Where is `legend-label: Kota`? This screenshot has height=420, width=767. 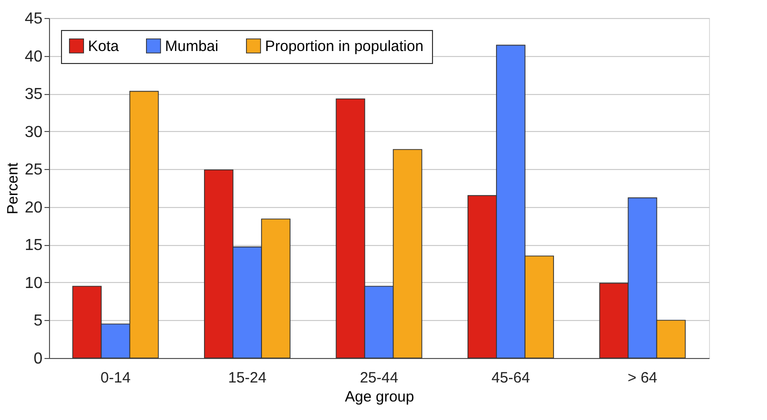
legend-label: Kota is located at coordinates (104, 46).